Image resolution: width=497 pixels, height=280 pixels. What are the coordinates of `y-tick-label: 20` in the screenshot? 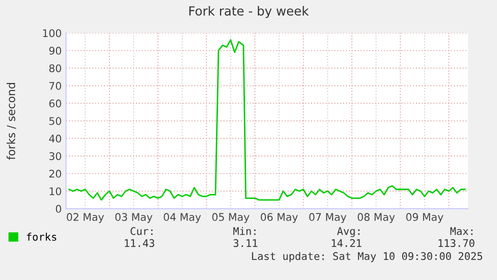 It's located at (55, 174).